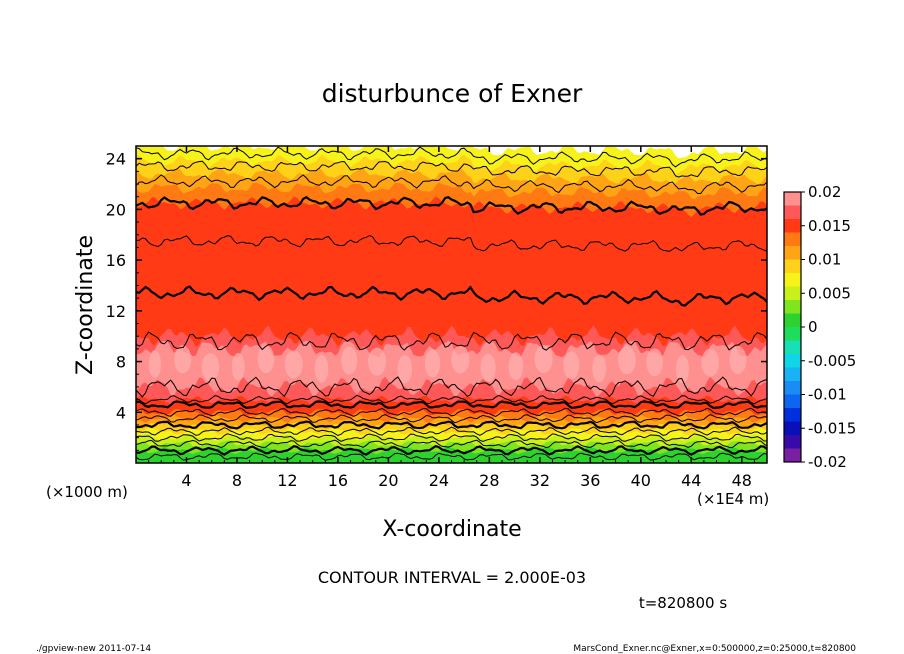 This screenshot has width=904, height=654. Describe the element at coordinates (121, 362) in the screenshot. I see `y-tick-label: 8` at that location.